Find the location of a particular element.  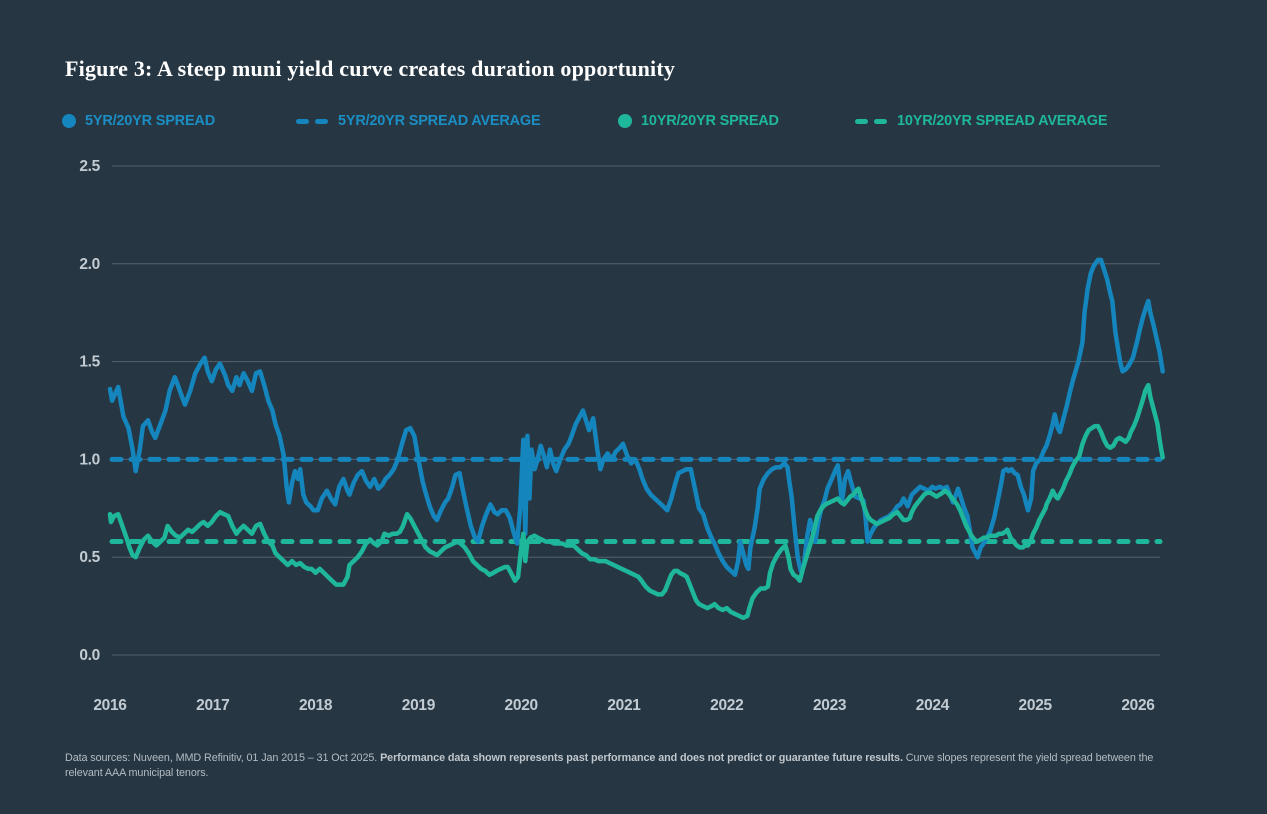

legend-label: 5YR/20YR SPREAD is located at coordinates (150, 121).